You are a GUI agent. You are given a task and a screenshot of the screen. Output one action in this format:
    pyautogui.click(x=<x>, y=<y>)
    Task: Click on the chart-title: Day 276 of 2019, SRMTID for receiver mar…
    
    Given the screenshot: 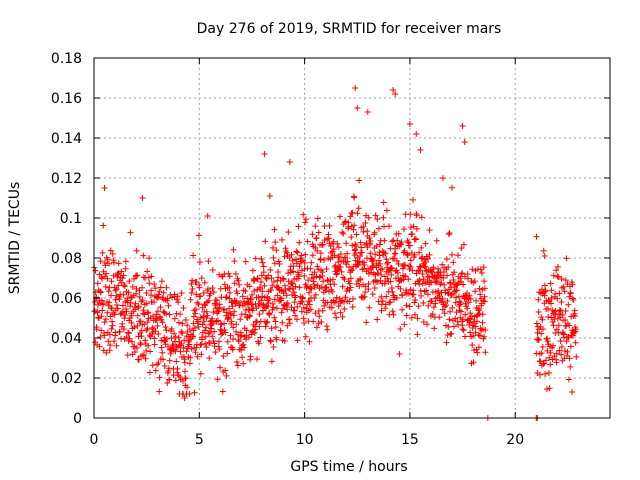 What is the action you would take?
    pyautogui.click(x=349, y=29)
    